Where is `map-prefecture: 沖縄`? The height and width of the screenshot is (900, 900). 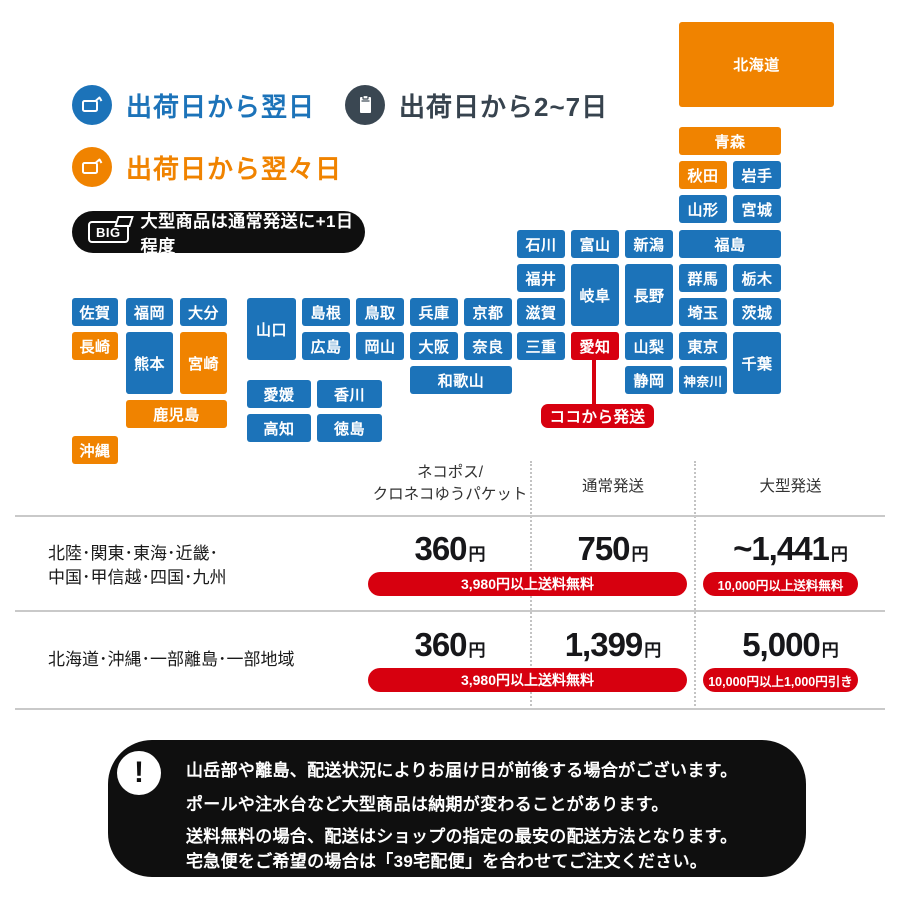 map-prefecture: 沖縄 is located at coordinates (95, 450).